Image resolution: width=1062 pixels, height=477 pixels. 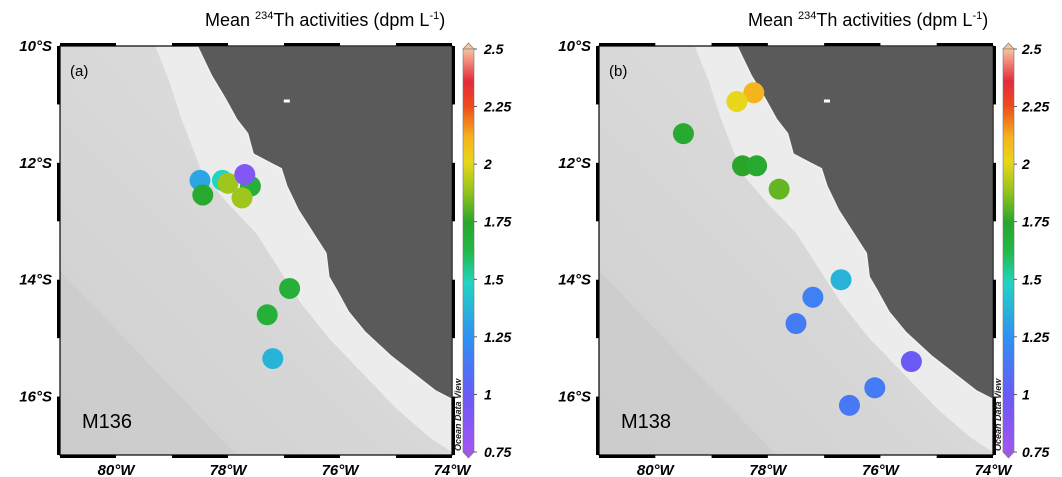 What do you see at coordinates (656, 469) in the screenshot?
I see `lon-tick-label: 80°W` at bounding box center [656, 469].